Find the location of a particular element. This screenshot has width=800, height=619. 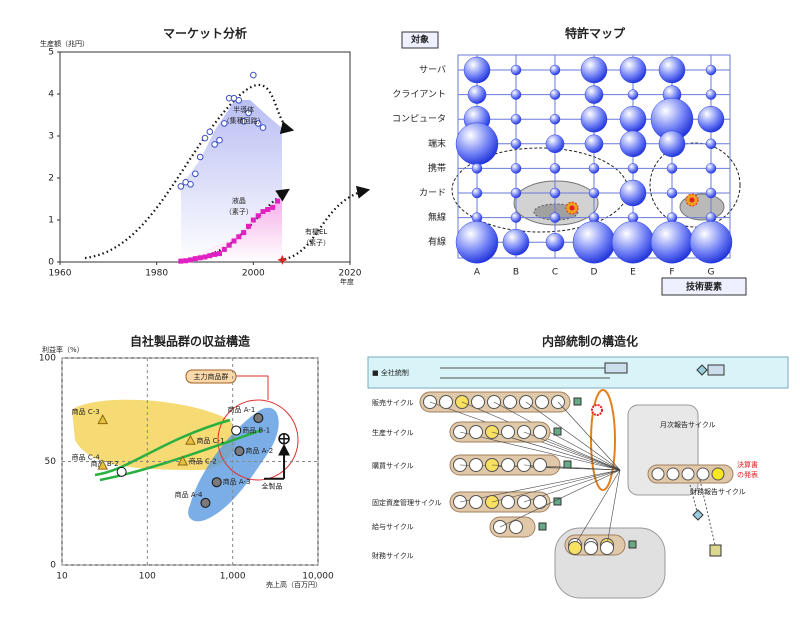

chart-title: 特許マップ is located at coordinates (595, 33).